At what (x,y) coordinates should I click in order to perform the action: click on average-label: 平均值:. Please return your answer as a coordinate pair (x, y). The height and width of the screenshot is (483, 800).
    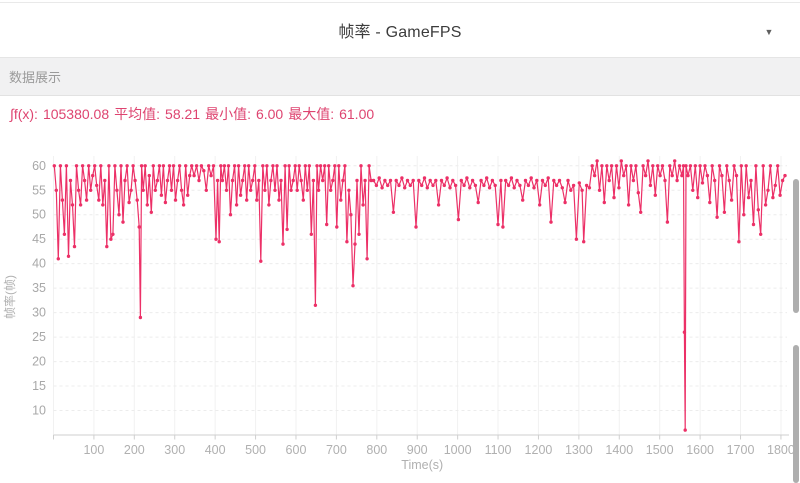
    Looking at the image, I should click on (137, 114).